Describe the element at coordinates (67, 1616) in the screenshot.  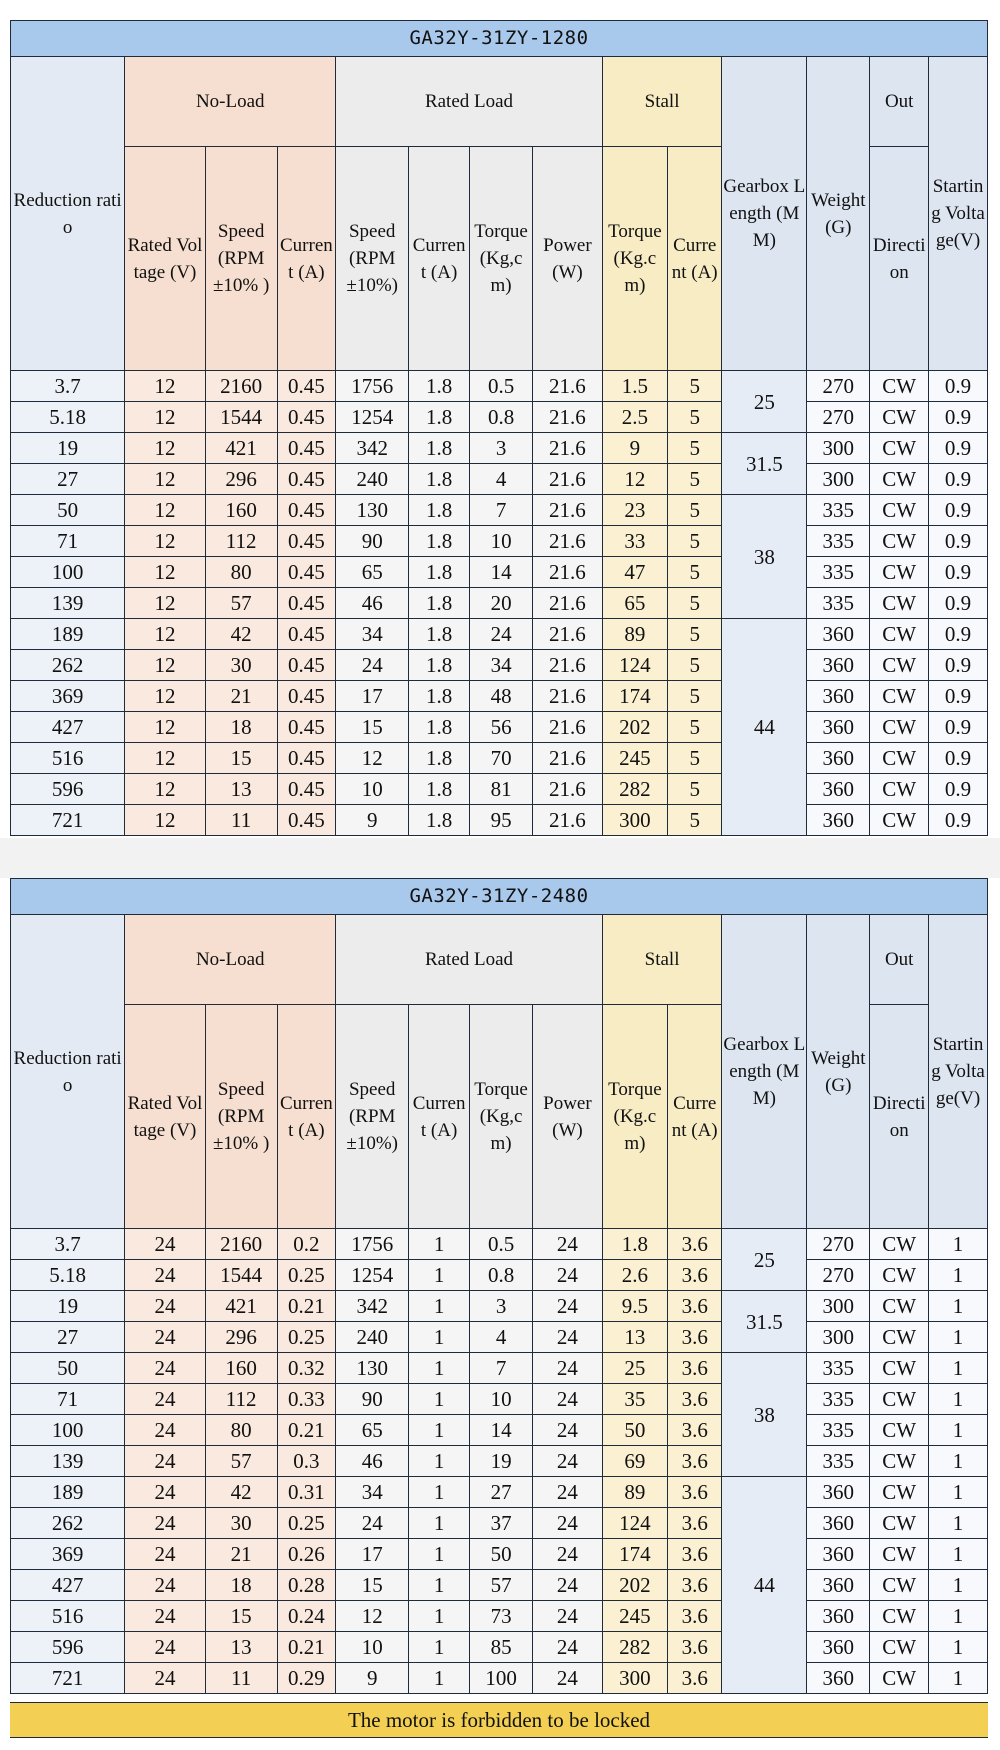
I see `cell-reduction-ratio: 516` at that location.